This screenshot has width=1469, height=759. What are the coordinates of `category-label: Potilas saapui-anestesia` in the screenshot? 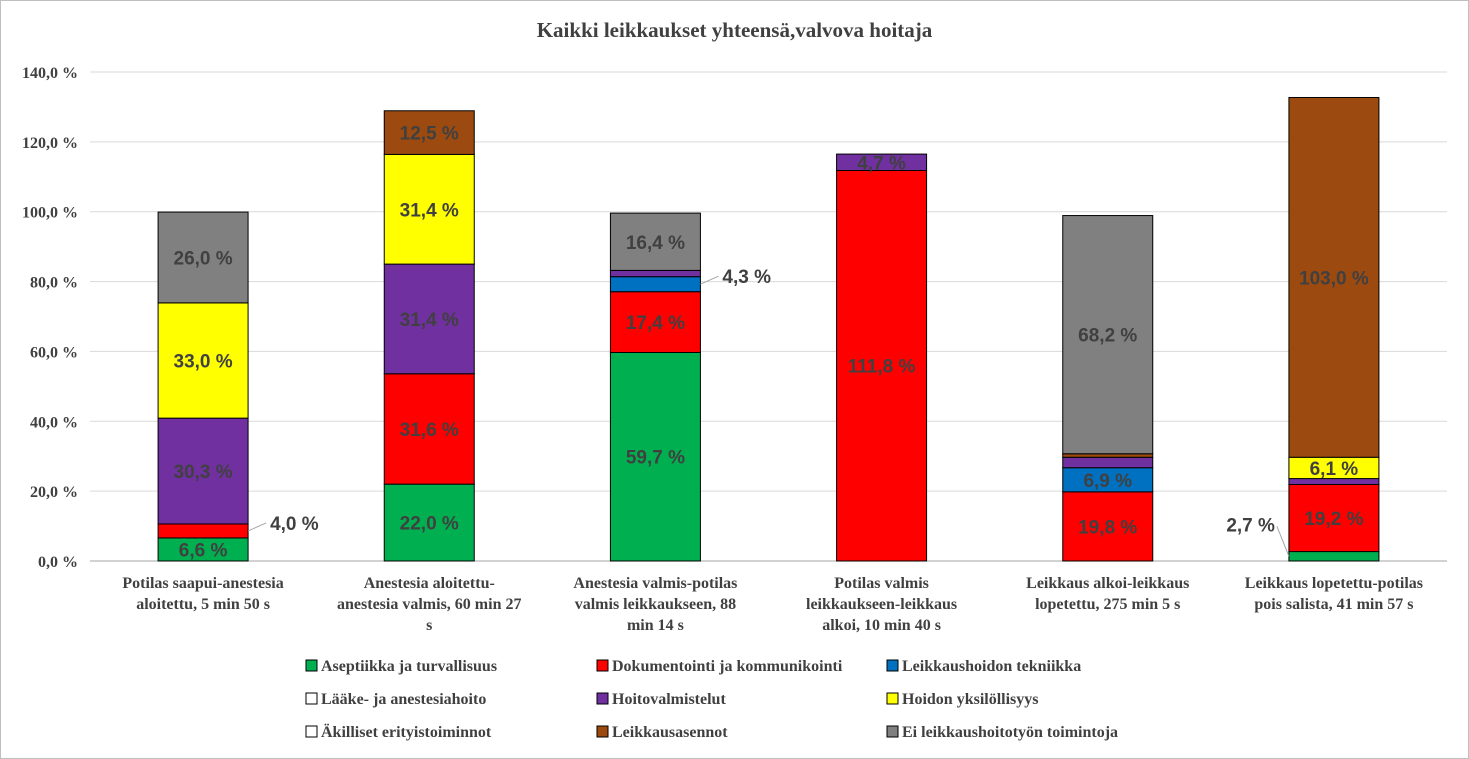 It's located at (202, 583).